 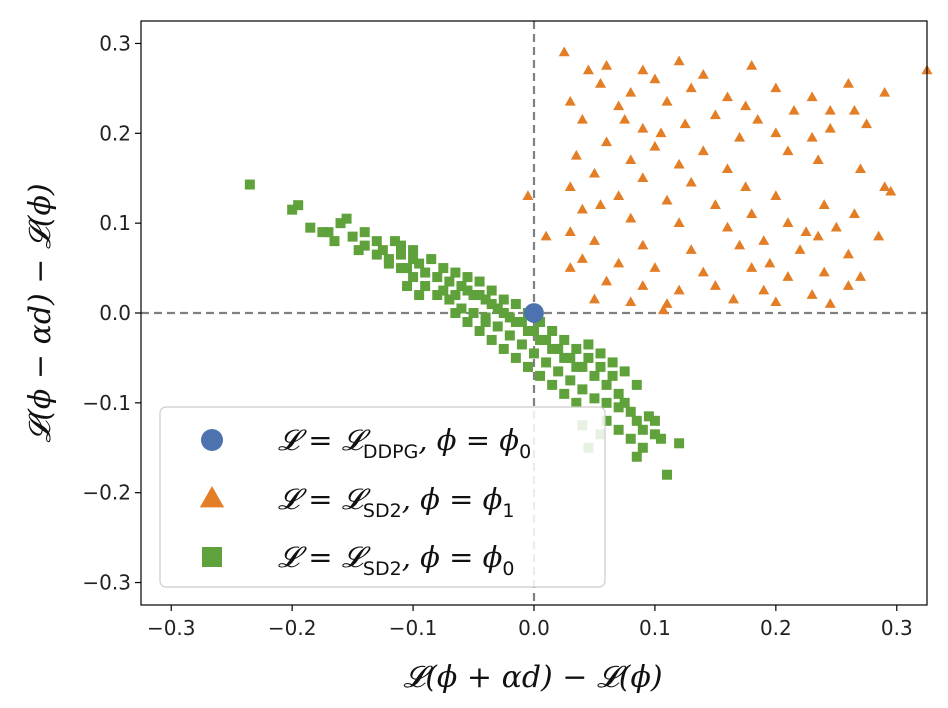 I want to click on y-tick-label: −0.3, so click(x=106, y=583).